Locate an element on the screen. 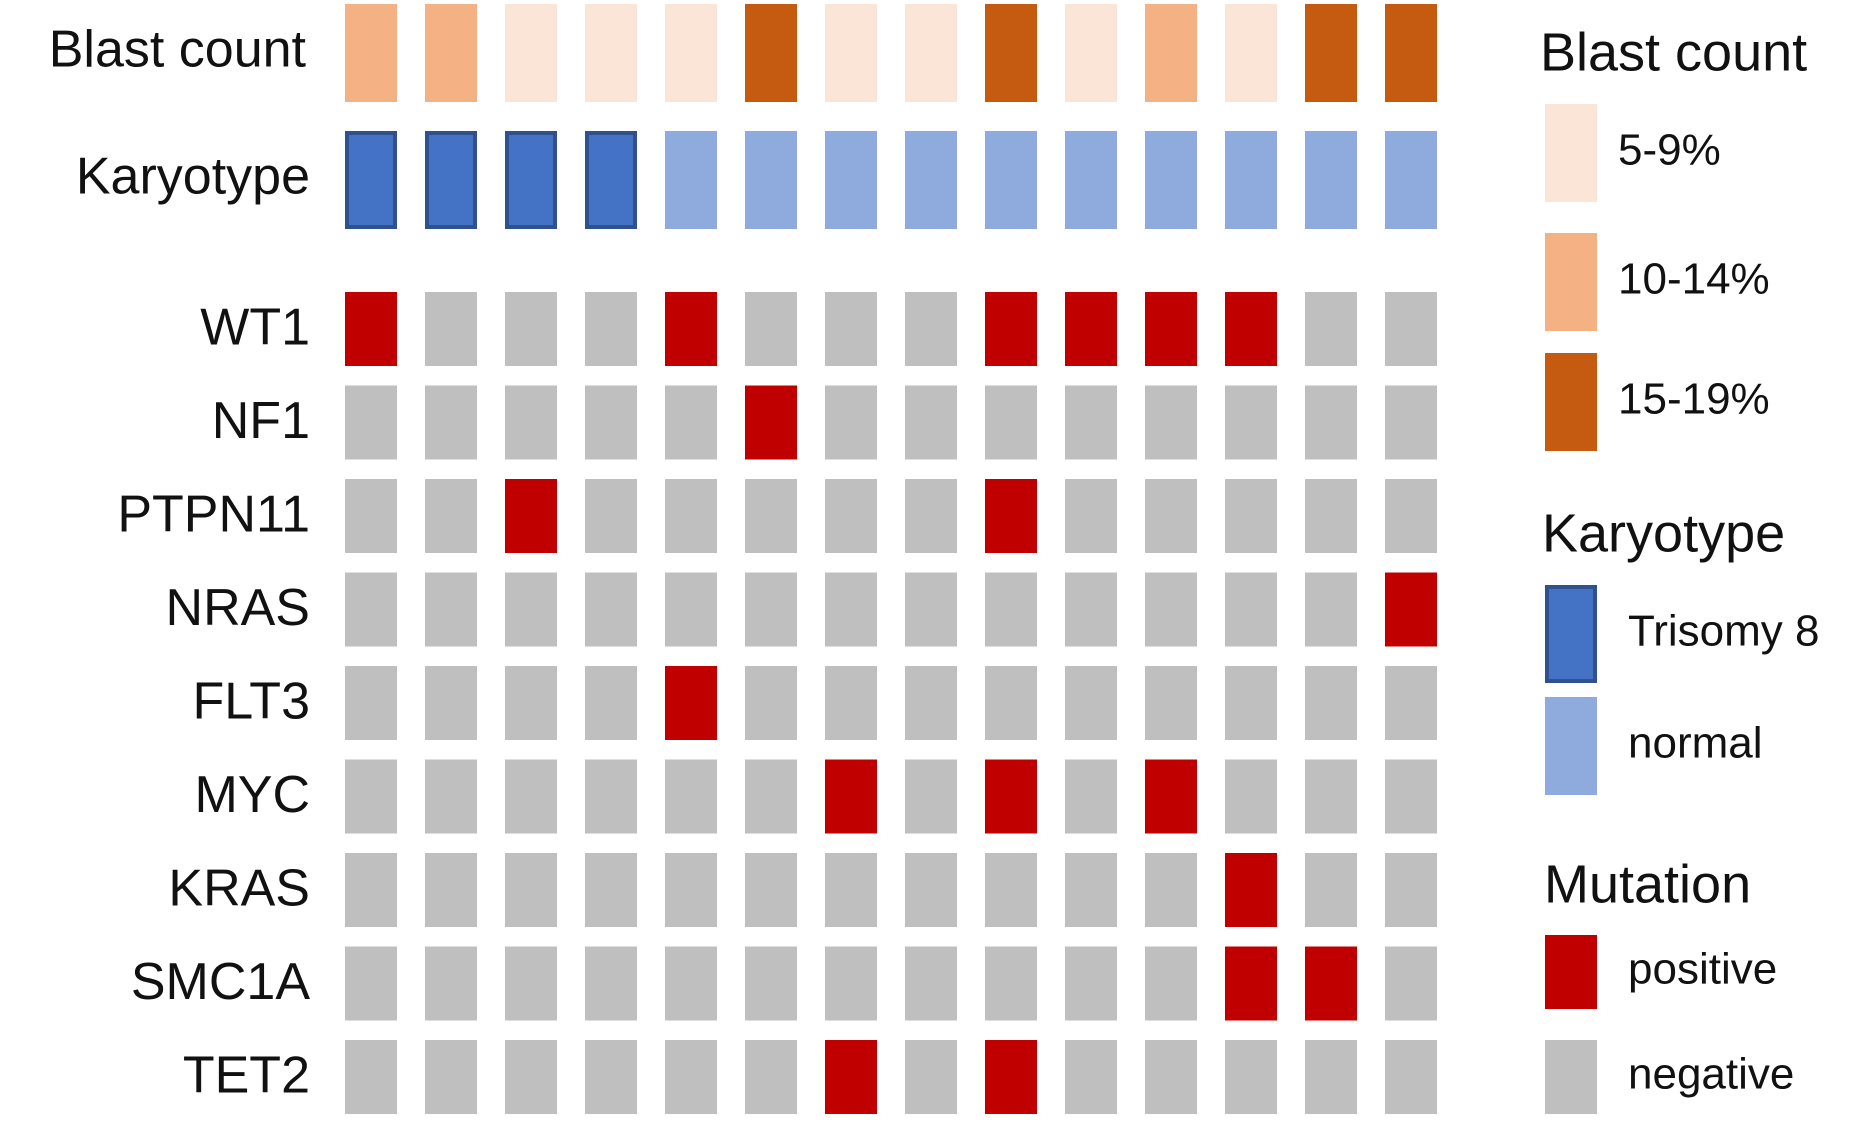 This screenshot has width=1867, height=1126. track-label: Karyotype is located at coordinates (193, 177).